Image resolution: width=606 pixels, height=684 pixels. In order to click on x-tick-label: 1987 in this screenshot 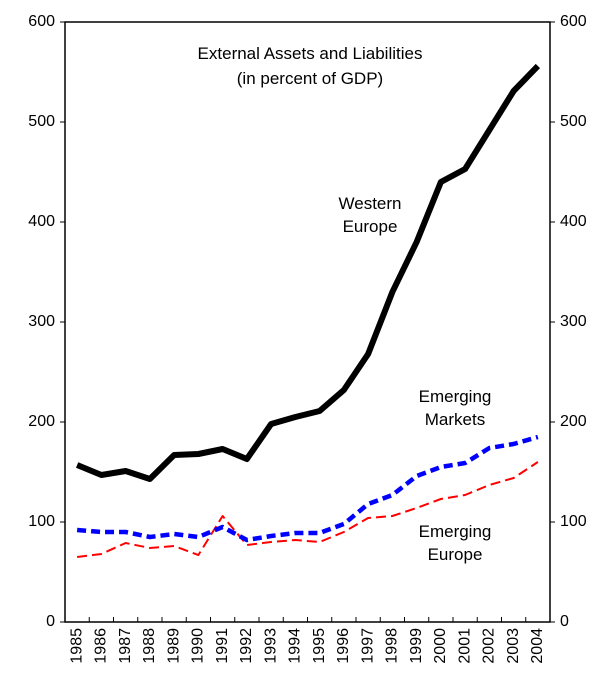, I will do `click(125, 646)`.